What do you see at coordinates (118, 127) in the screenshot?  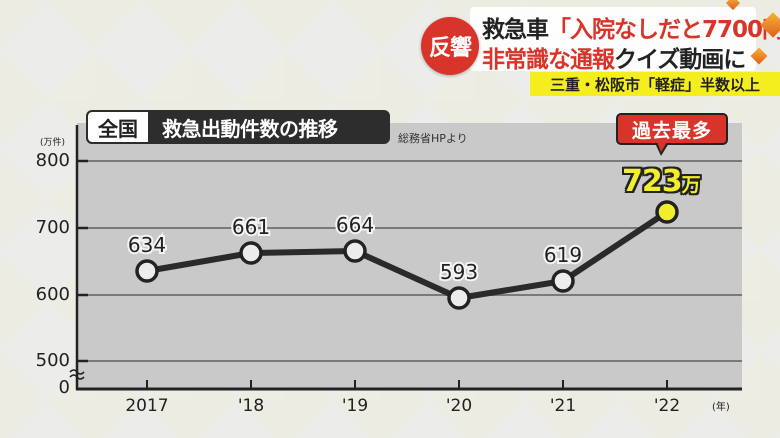 I see `region-tag: 全国` at bounding box center [118, 127].